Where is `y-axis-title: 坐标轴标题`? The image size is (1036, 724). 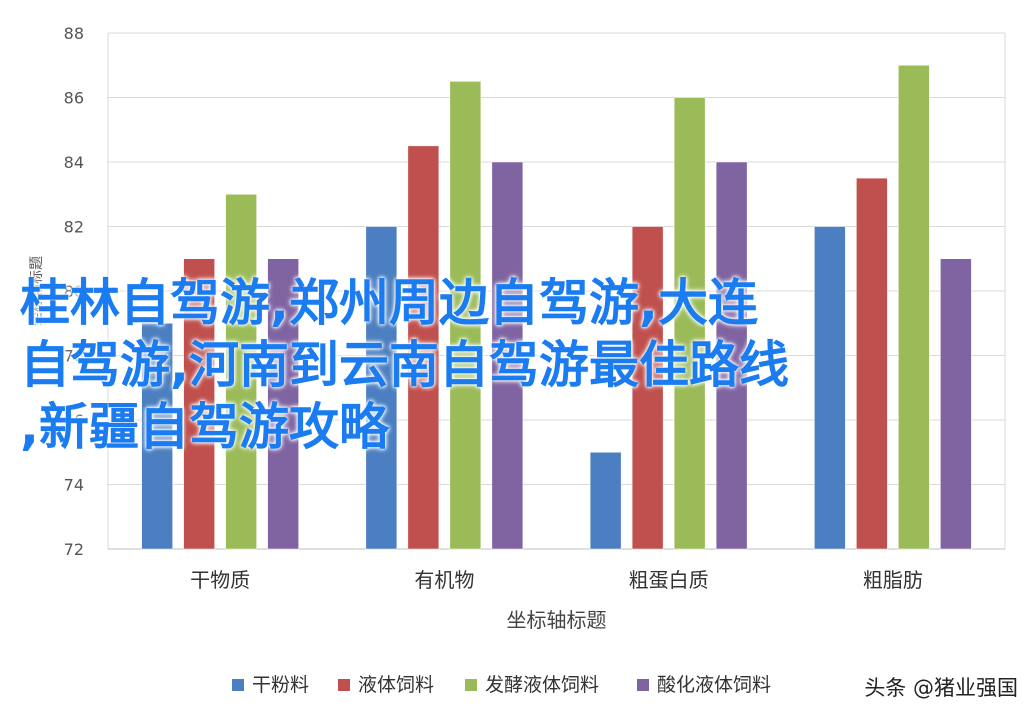 y-axis-title: 坐标轴标题 is located at coordinates (37, 291).